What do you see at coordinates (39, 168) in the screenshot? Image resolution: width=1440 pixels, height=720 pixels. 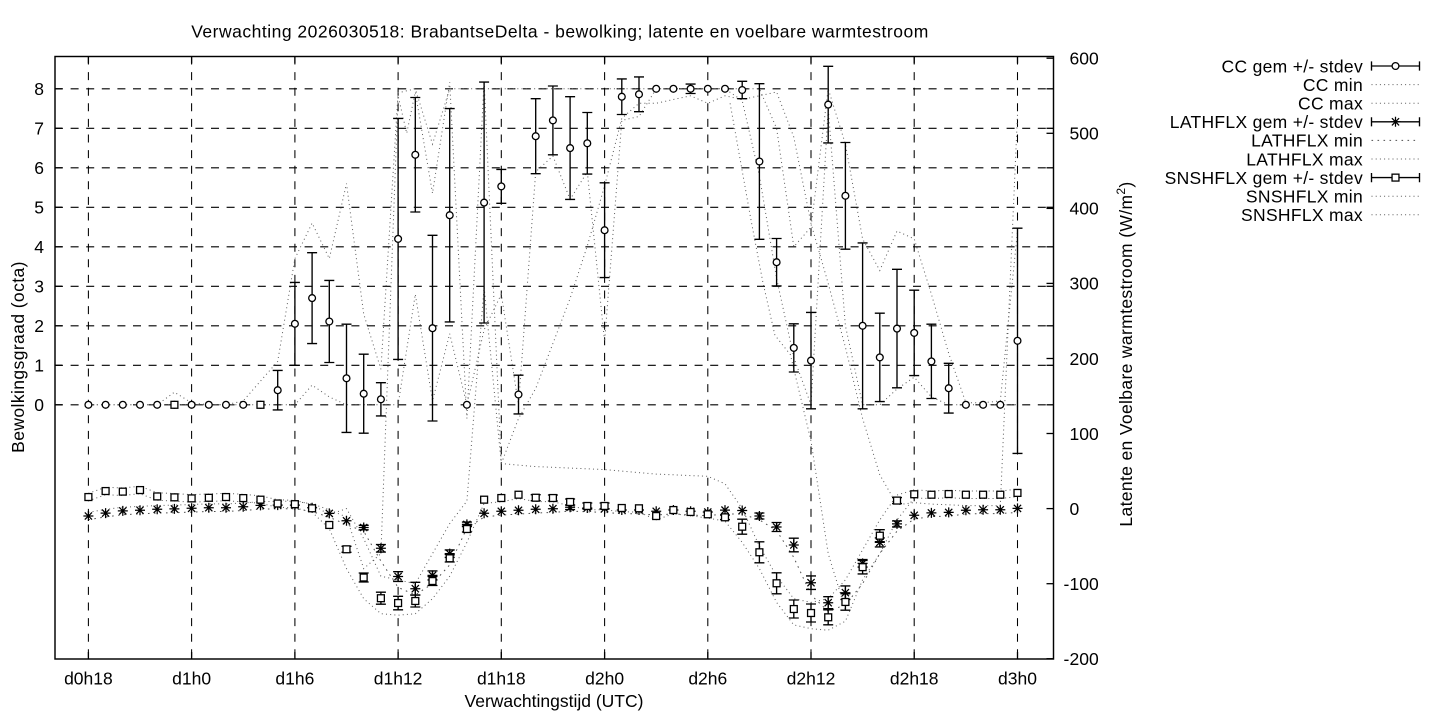 I see `svg-text: 6` at bounding box center [39, 168].